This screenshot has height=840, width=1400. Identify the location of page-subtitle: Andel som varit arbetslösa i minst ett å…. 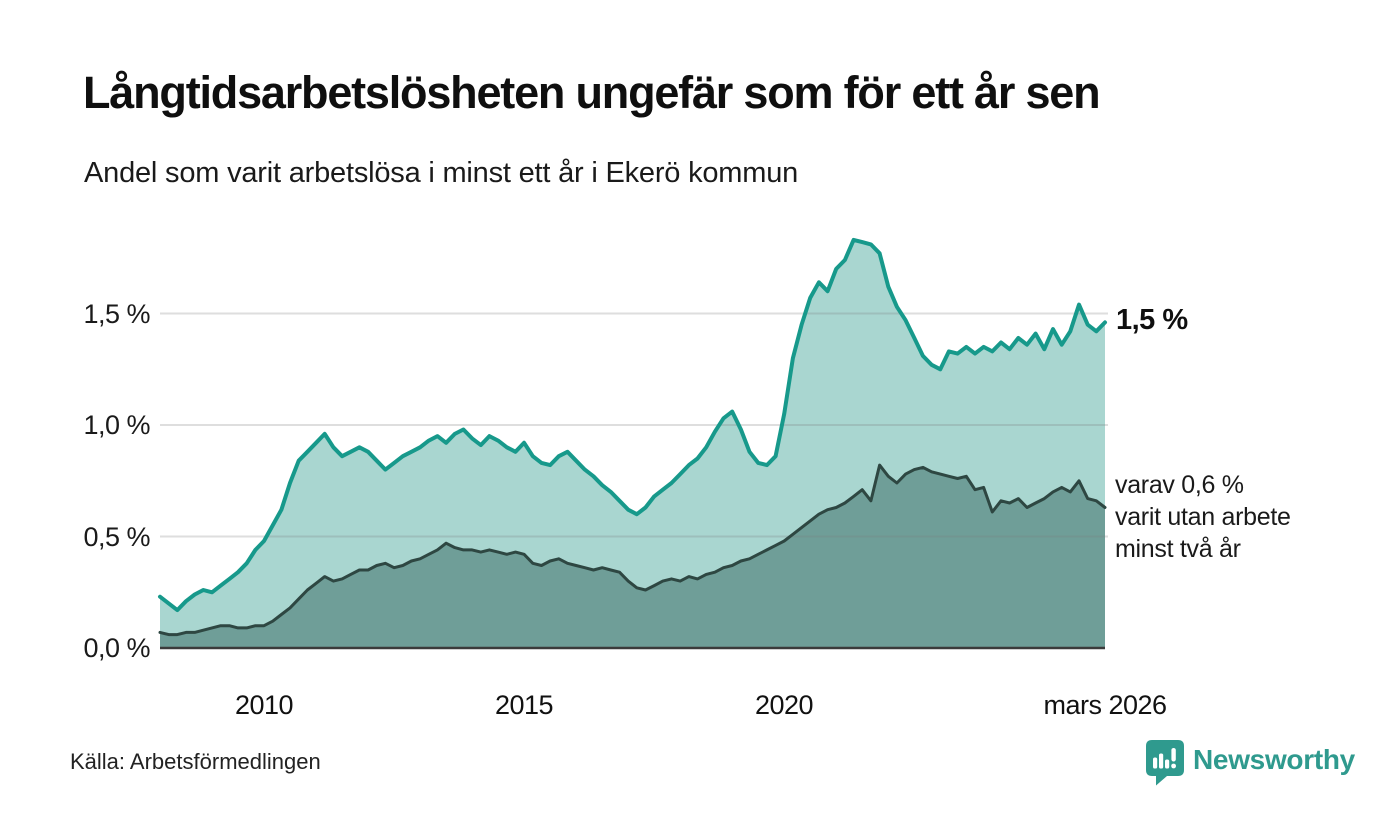
(441, 173).